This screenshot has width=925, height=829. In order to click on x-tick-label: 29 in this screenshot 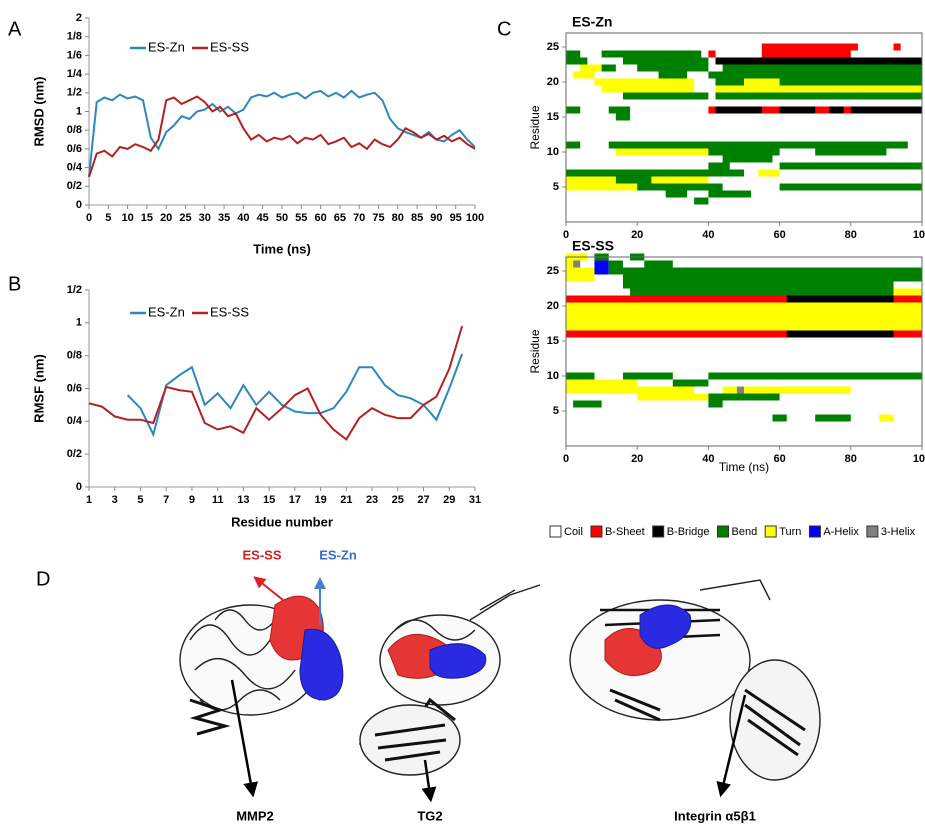, I will do `click(449, 500)`.